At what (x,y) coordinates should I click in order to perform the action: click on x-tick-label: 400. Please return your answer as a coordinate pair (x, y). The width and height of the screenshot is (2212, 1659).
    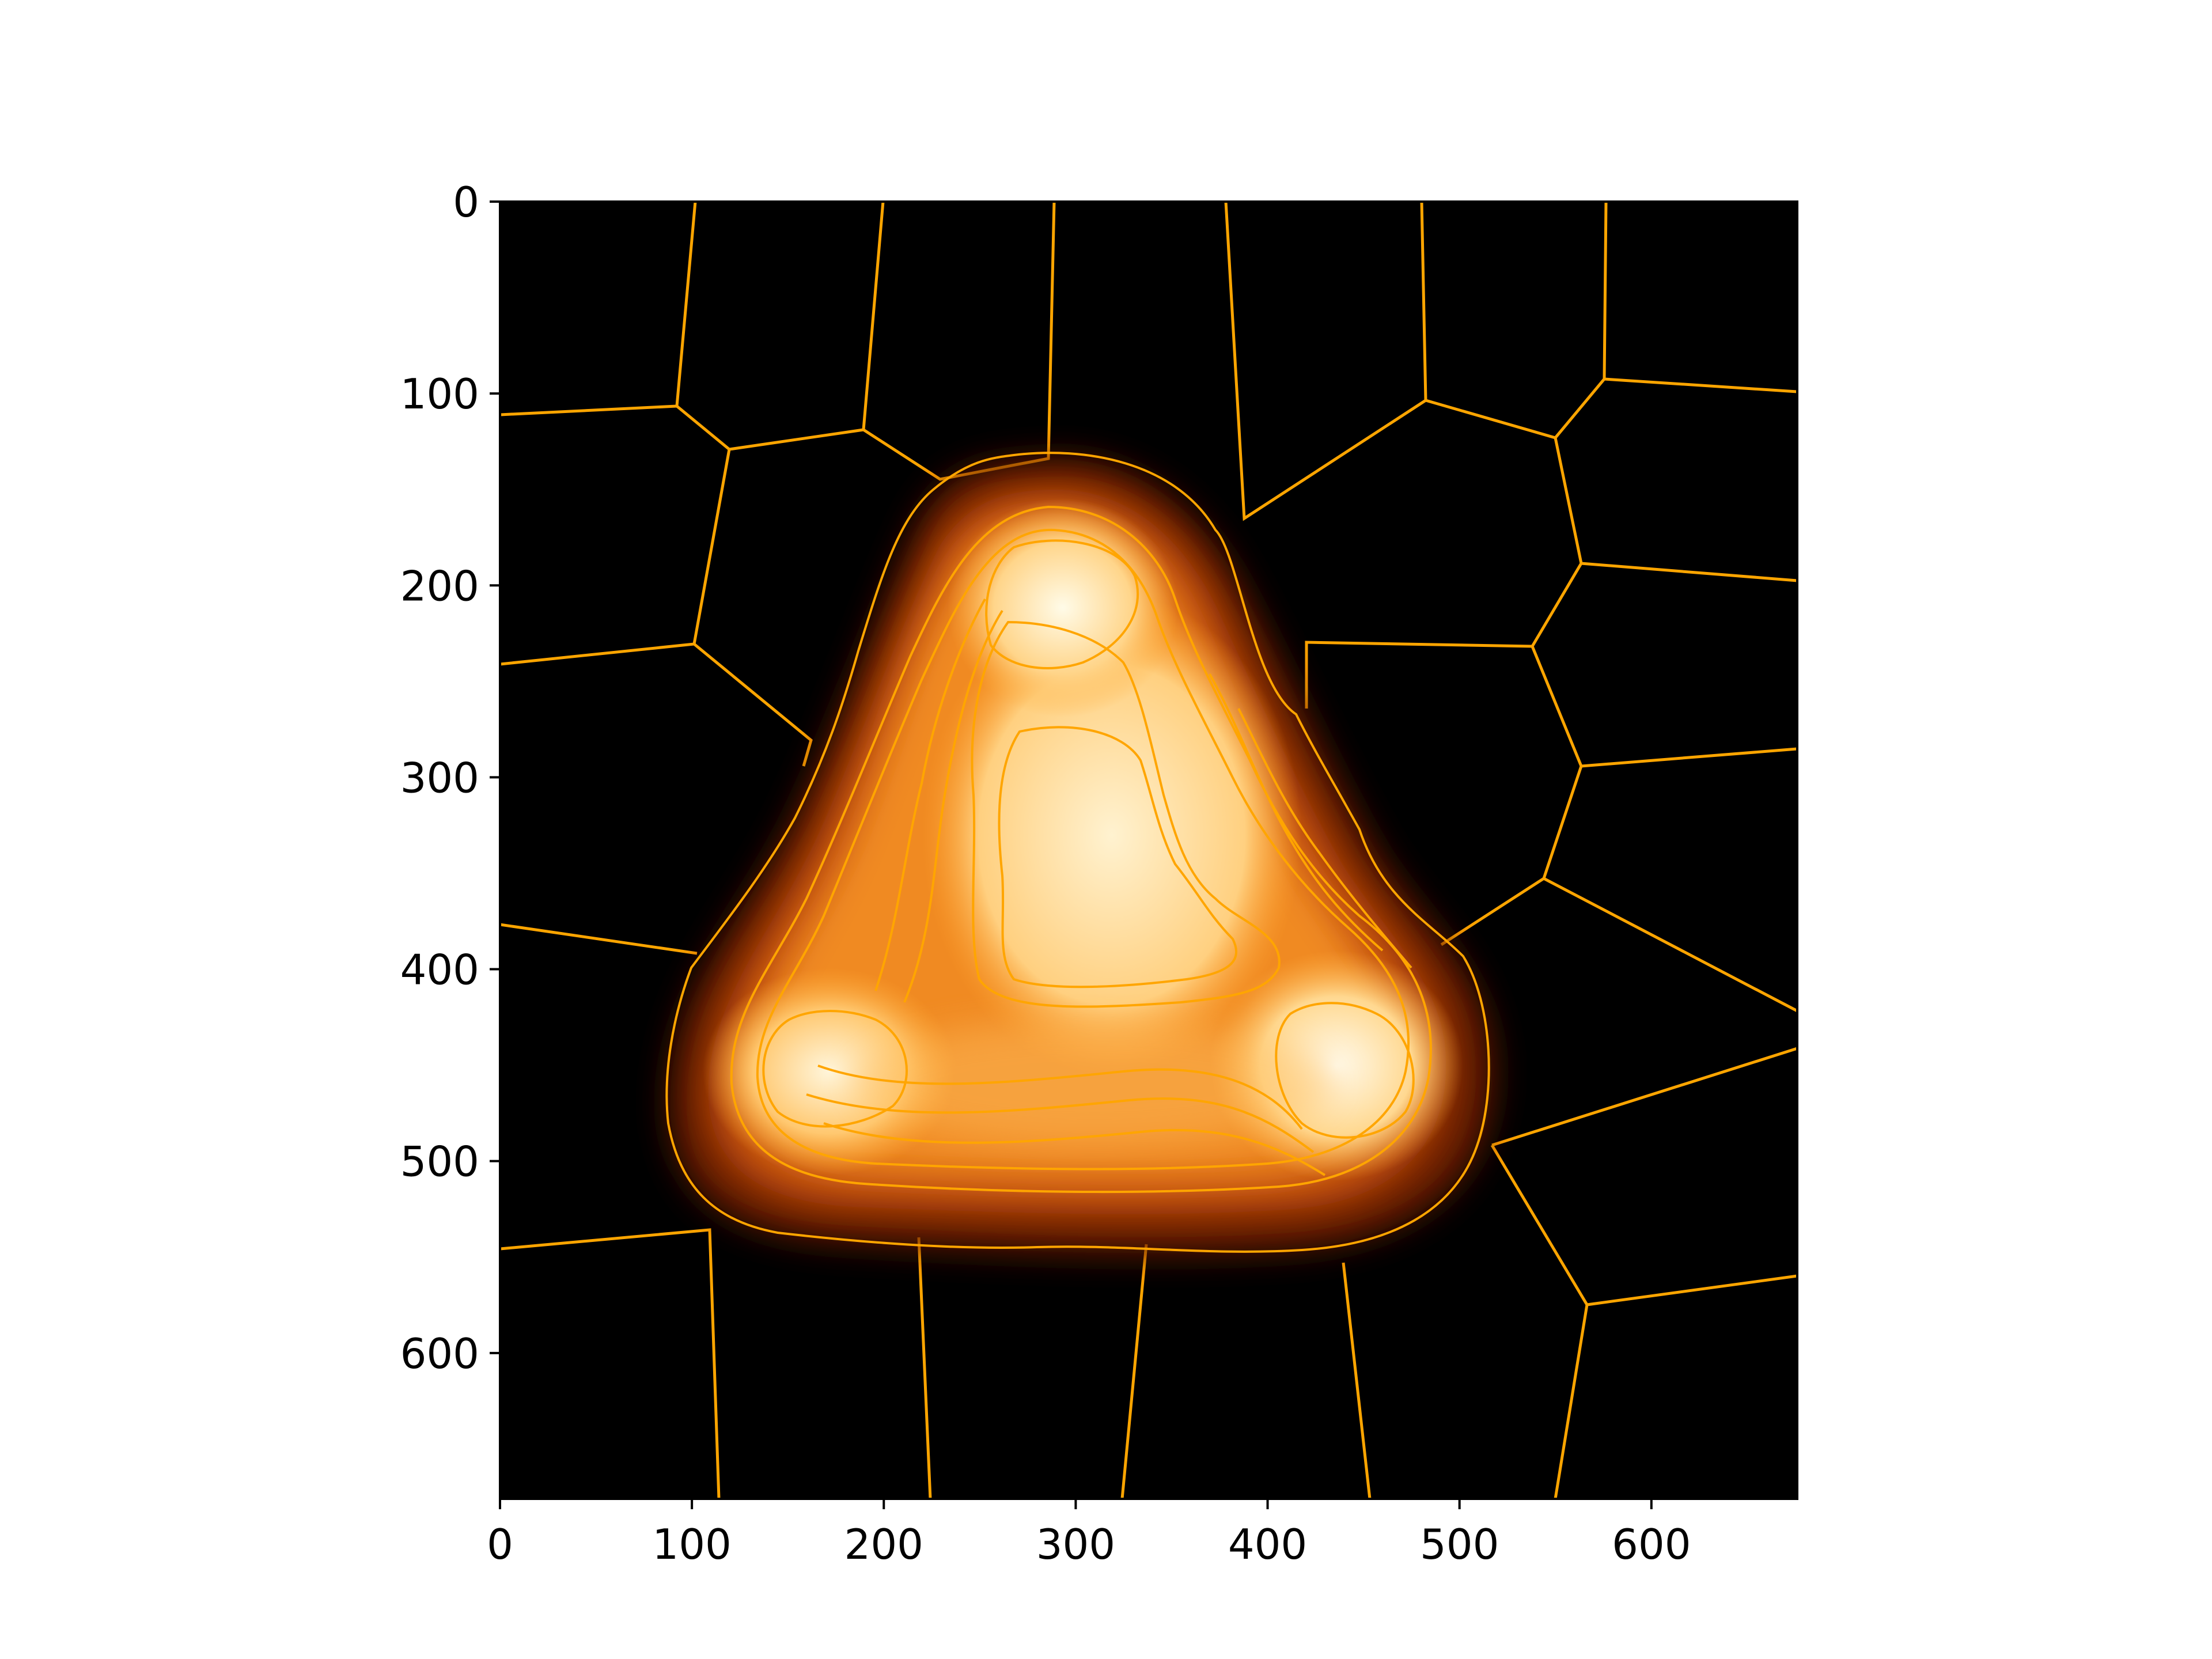
    Looking at the image, I should click on (1267, 1544).